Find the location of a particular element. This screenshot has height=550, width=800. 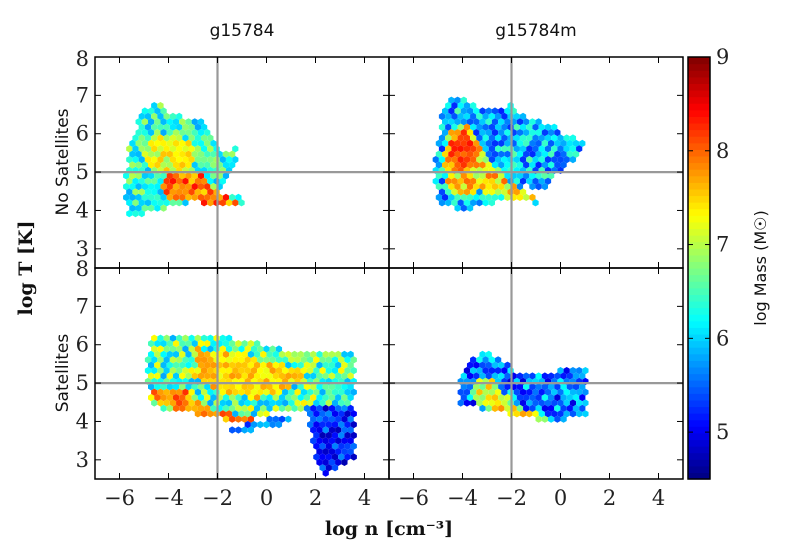

row-label-satellites: Satellites is located at coordinates (63, 373).